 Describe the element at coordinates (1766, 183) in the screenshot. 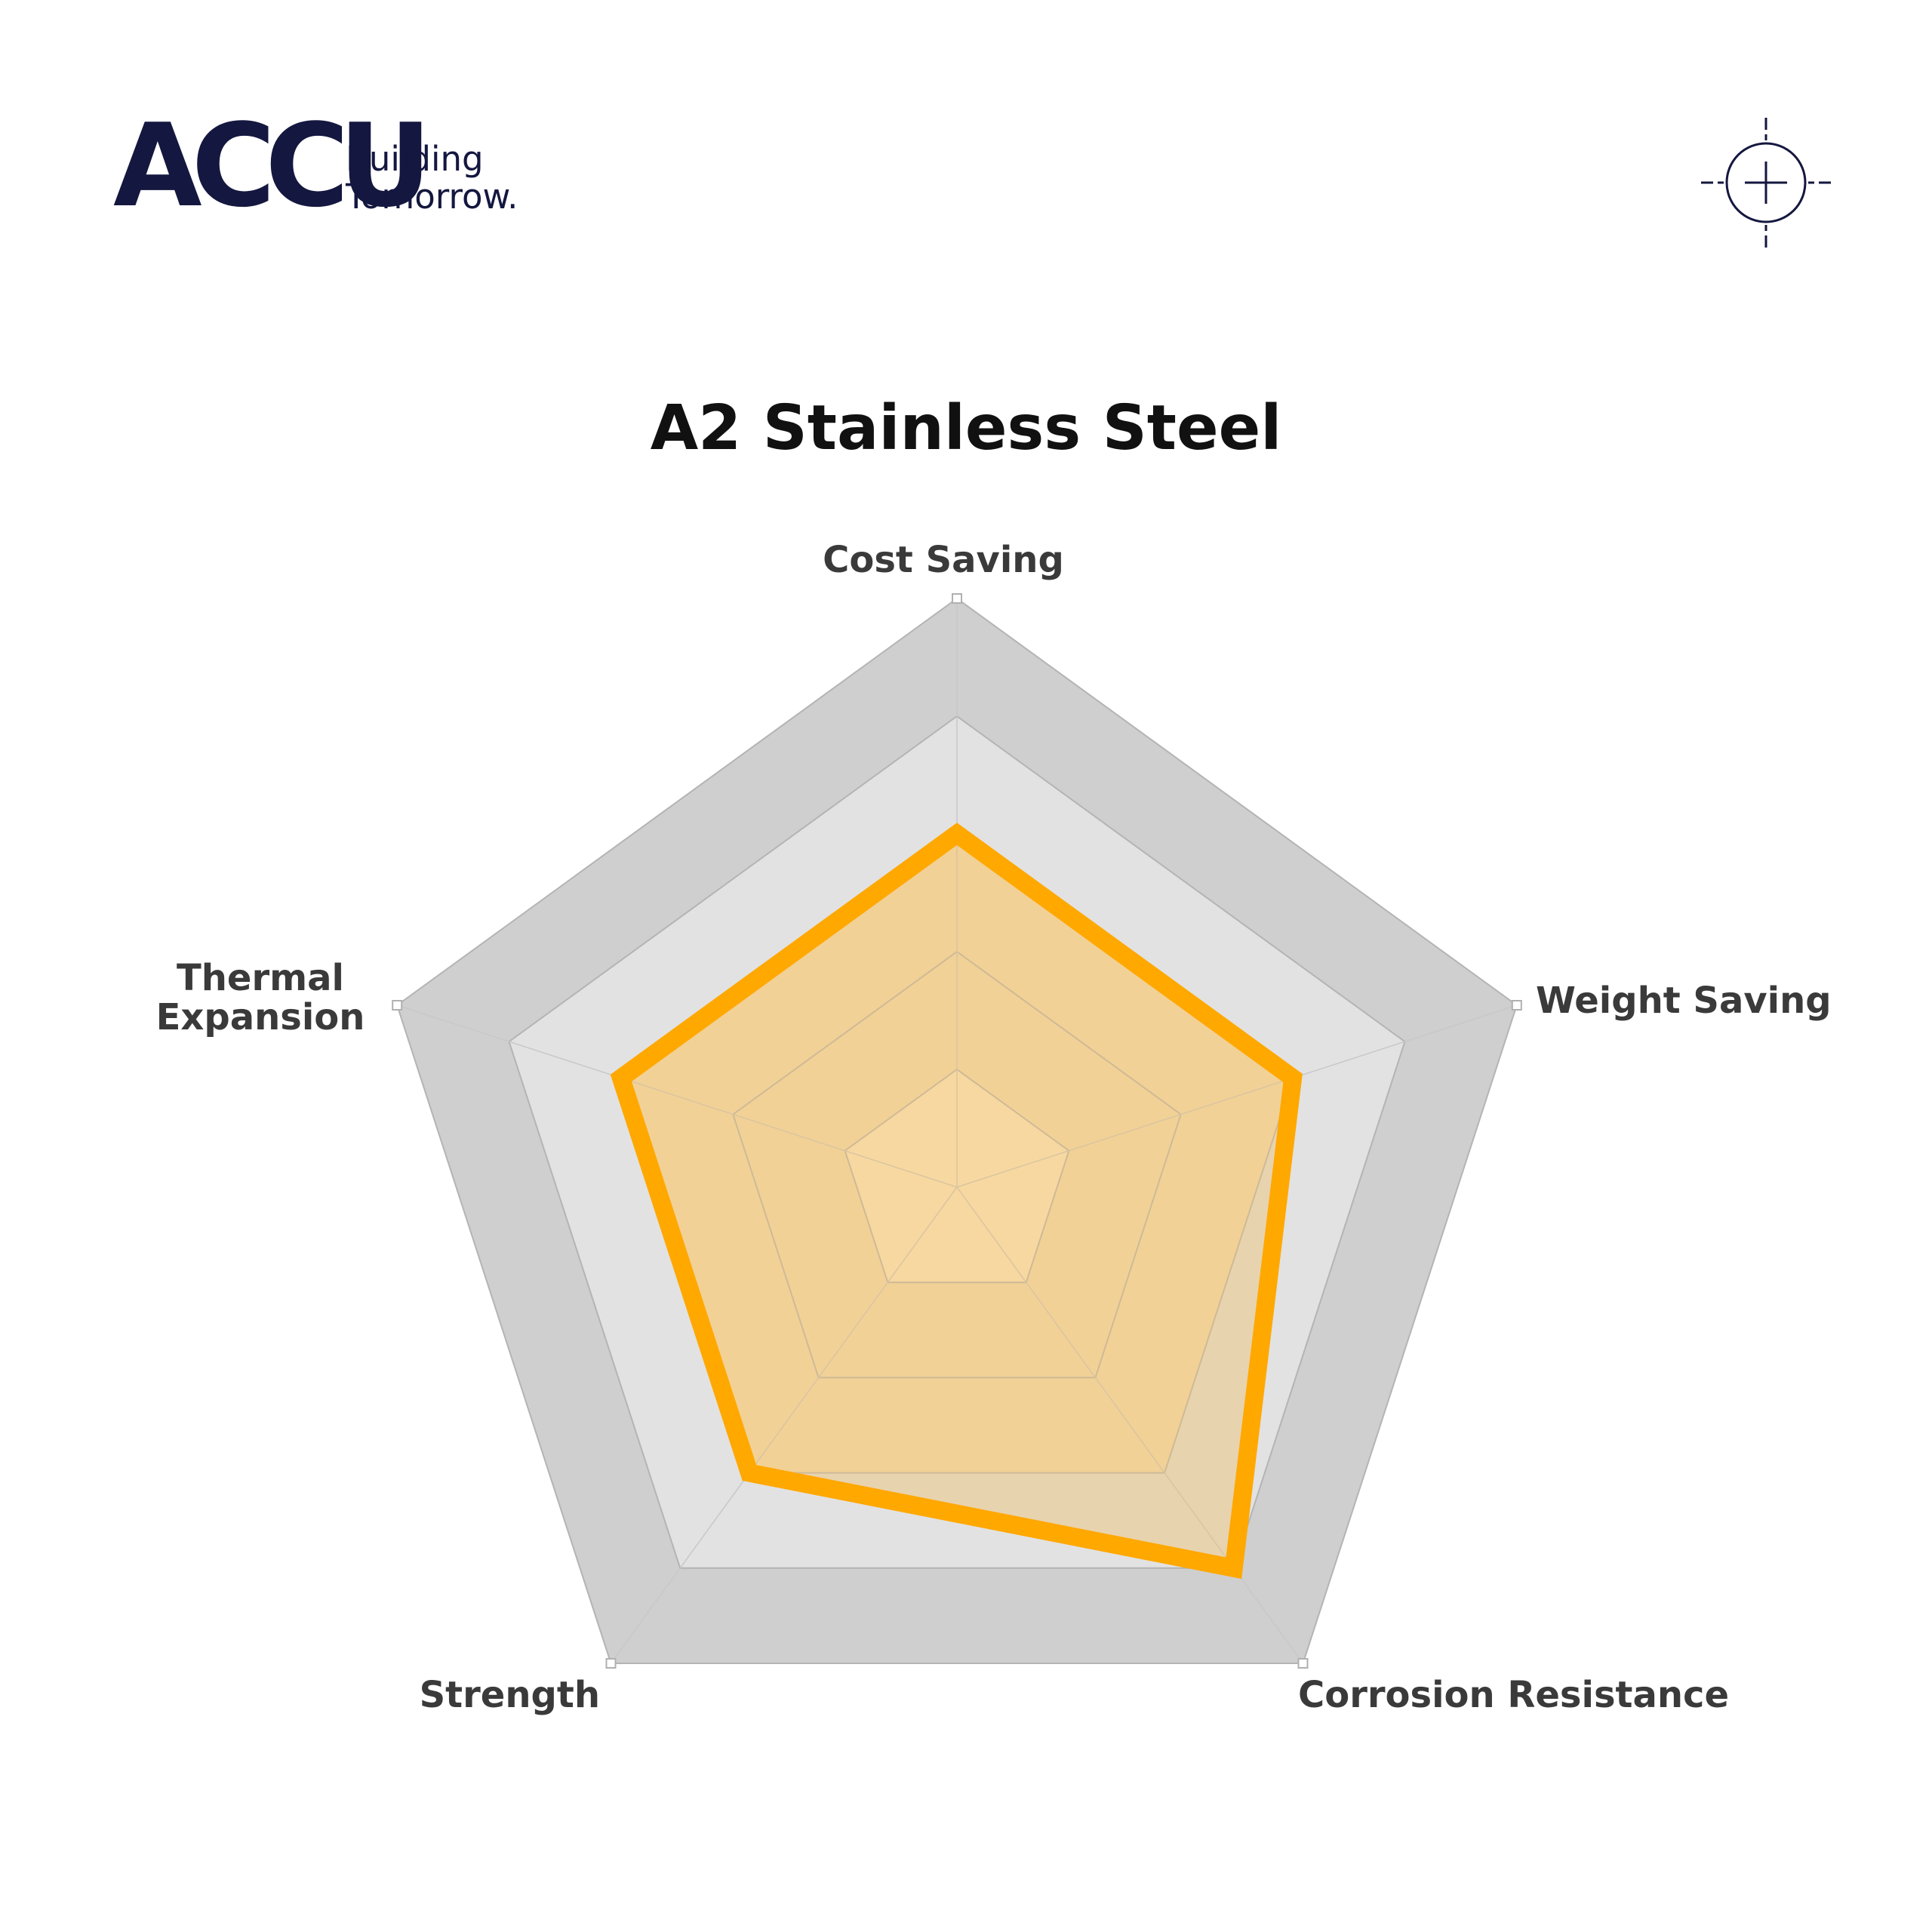

I see `crosshair-icon` at that location.